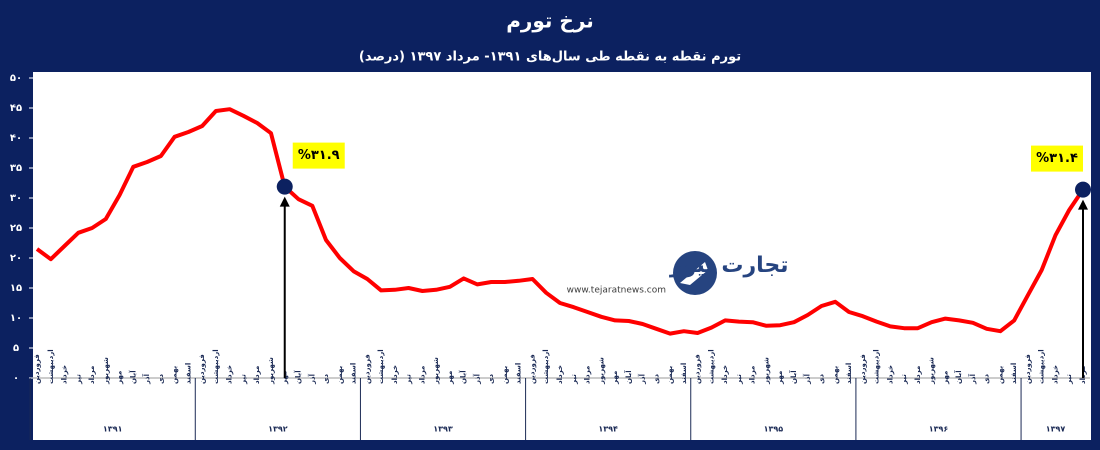 This screenshot has width=1100, height=450. Describe the element at coordinates (550, 21) in the screenshot. I see `chart-title: نرخ تورم` at that location.